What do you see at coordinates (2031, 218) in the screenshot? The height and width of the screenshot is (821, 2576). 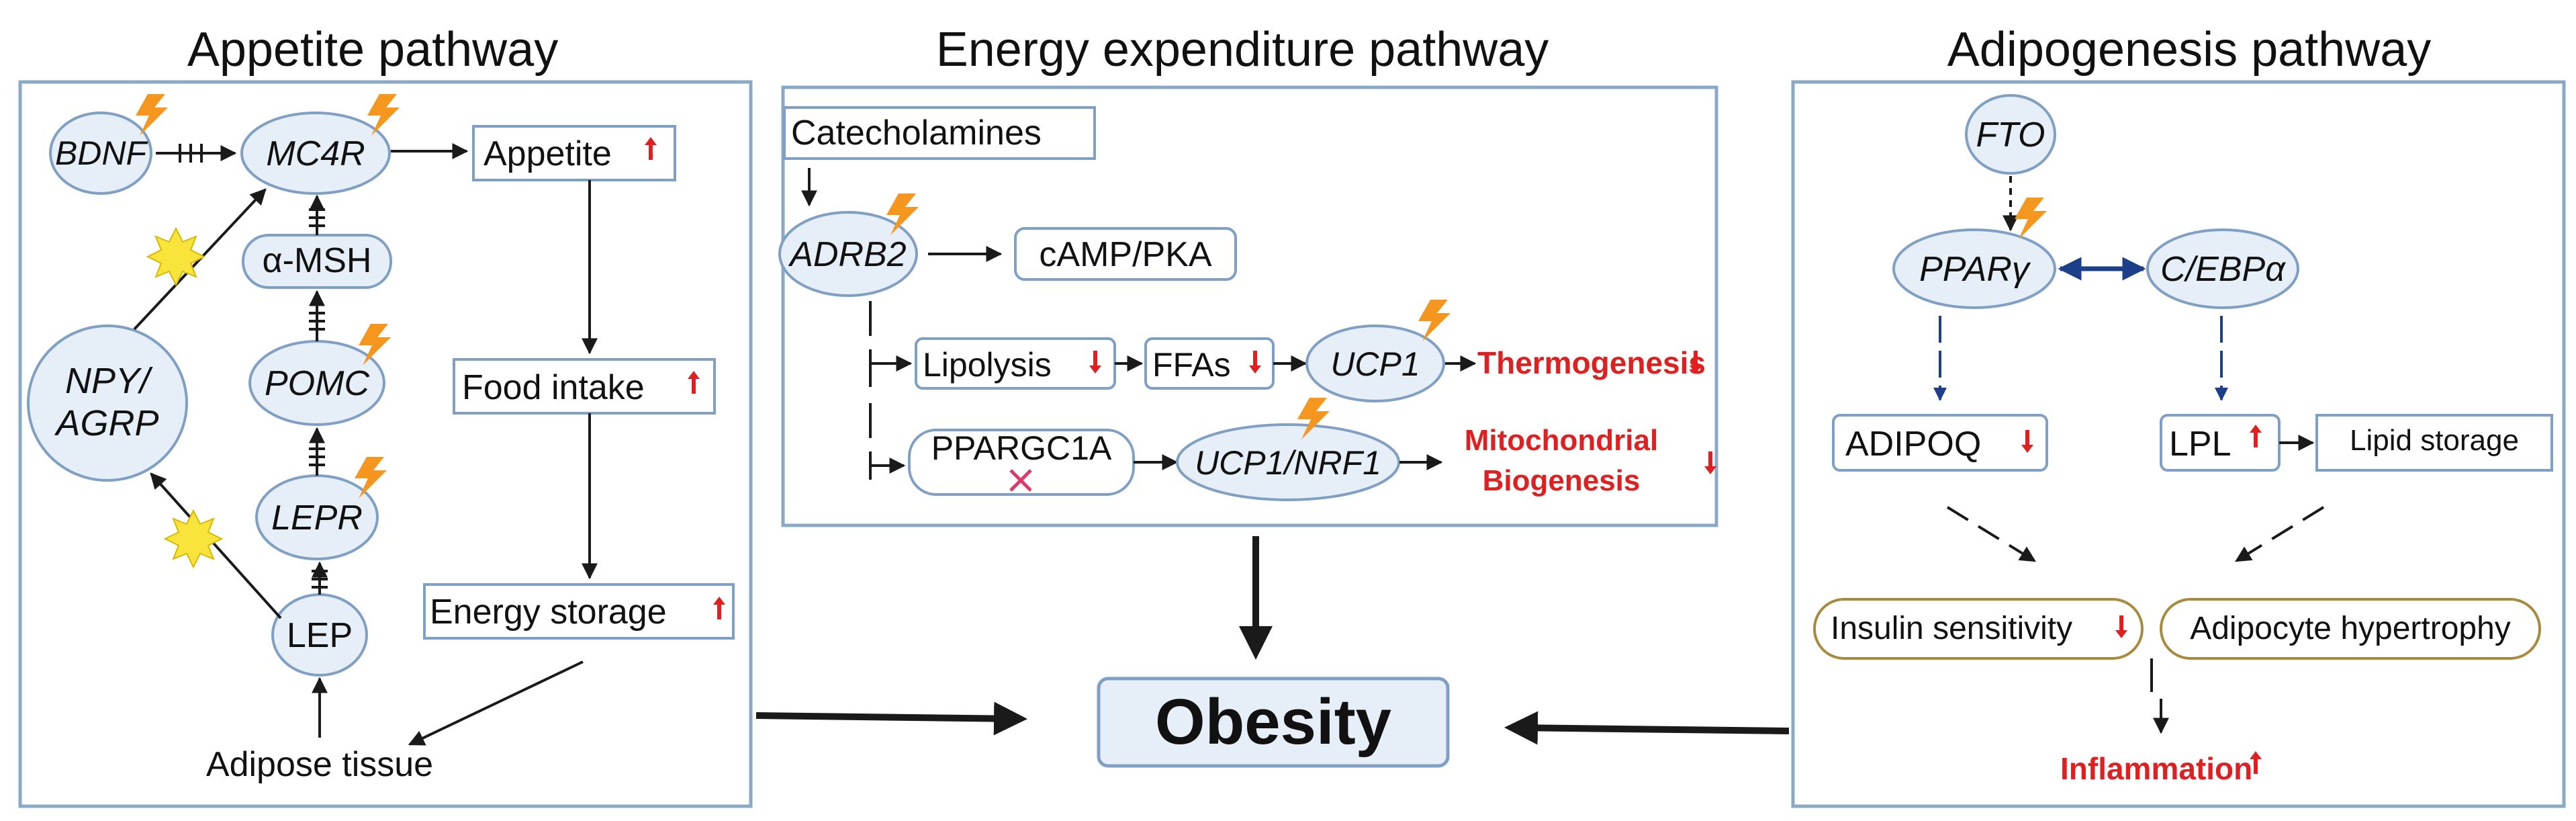 I see `ppary-mutation-icon` at bounding box center [2031, 218].